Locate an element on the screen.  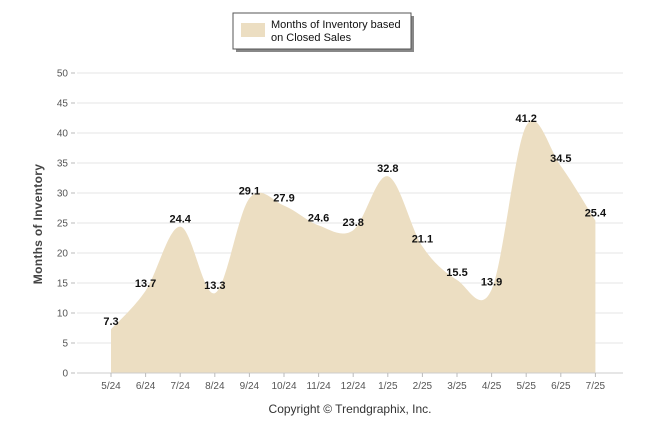
y-tick-label: 40 is located at coordinates (63, 134).